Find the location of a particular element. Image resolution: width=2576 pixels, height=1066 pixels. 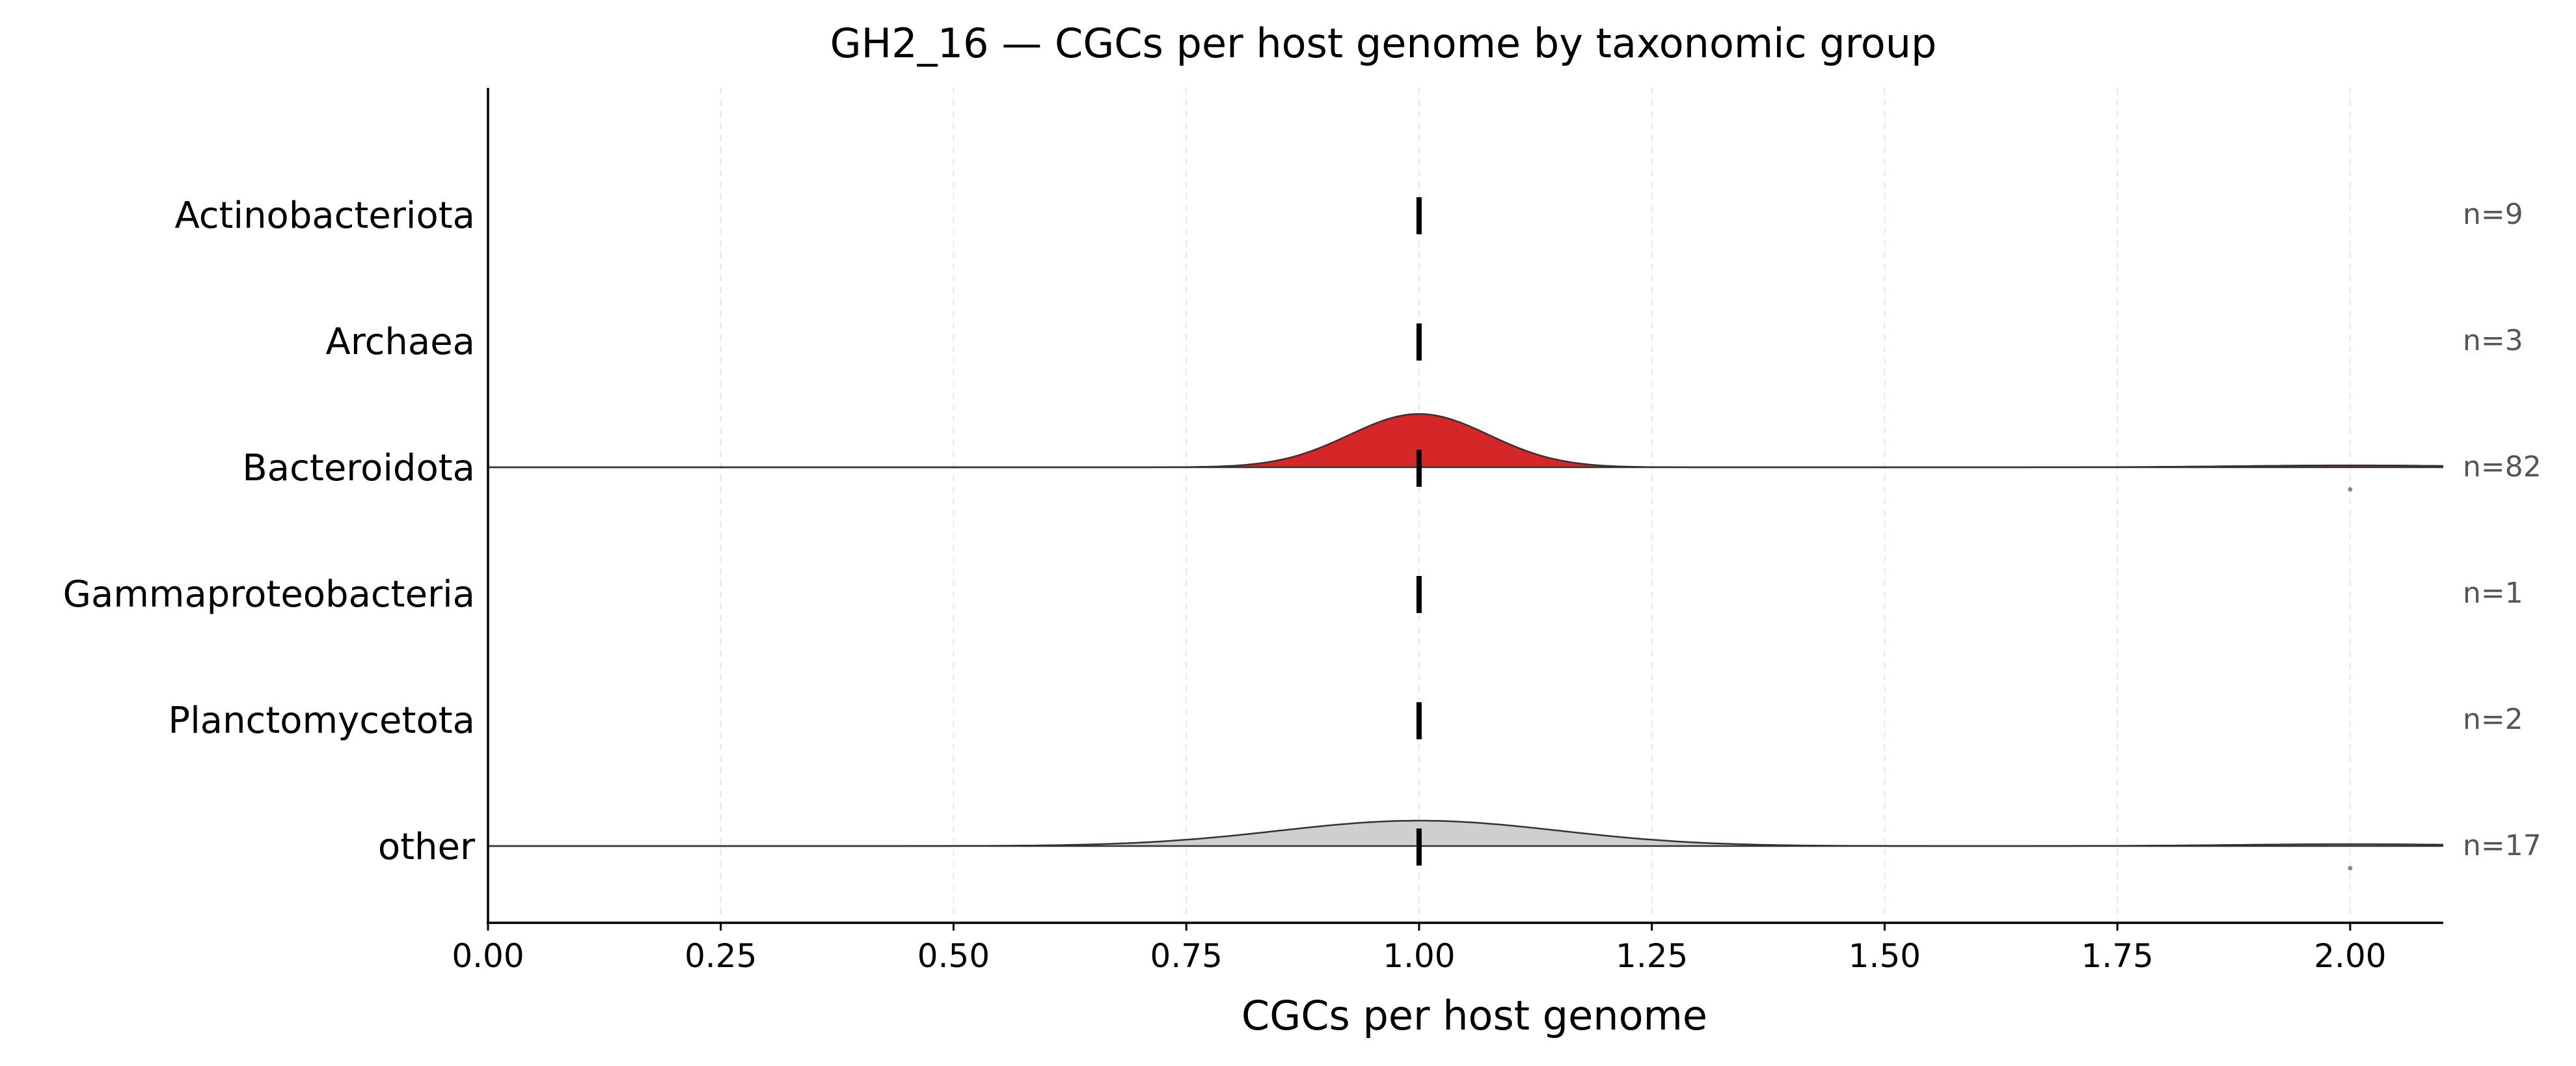

y-tick-label: Gammaproteobacteria is located at coordinates (269, 594).